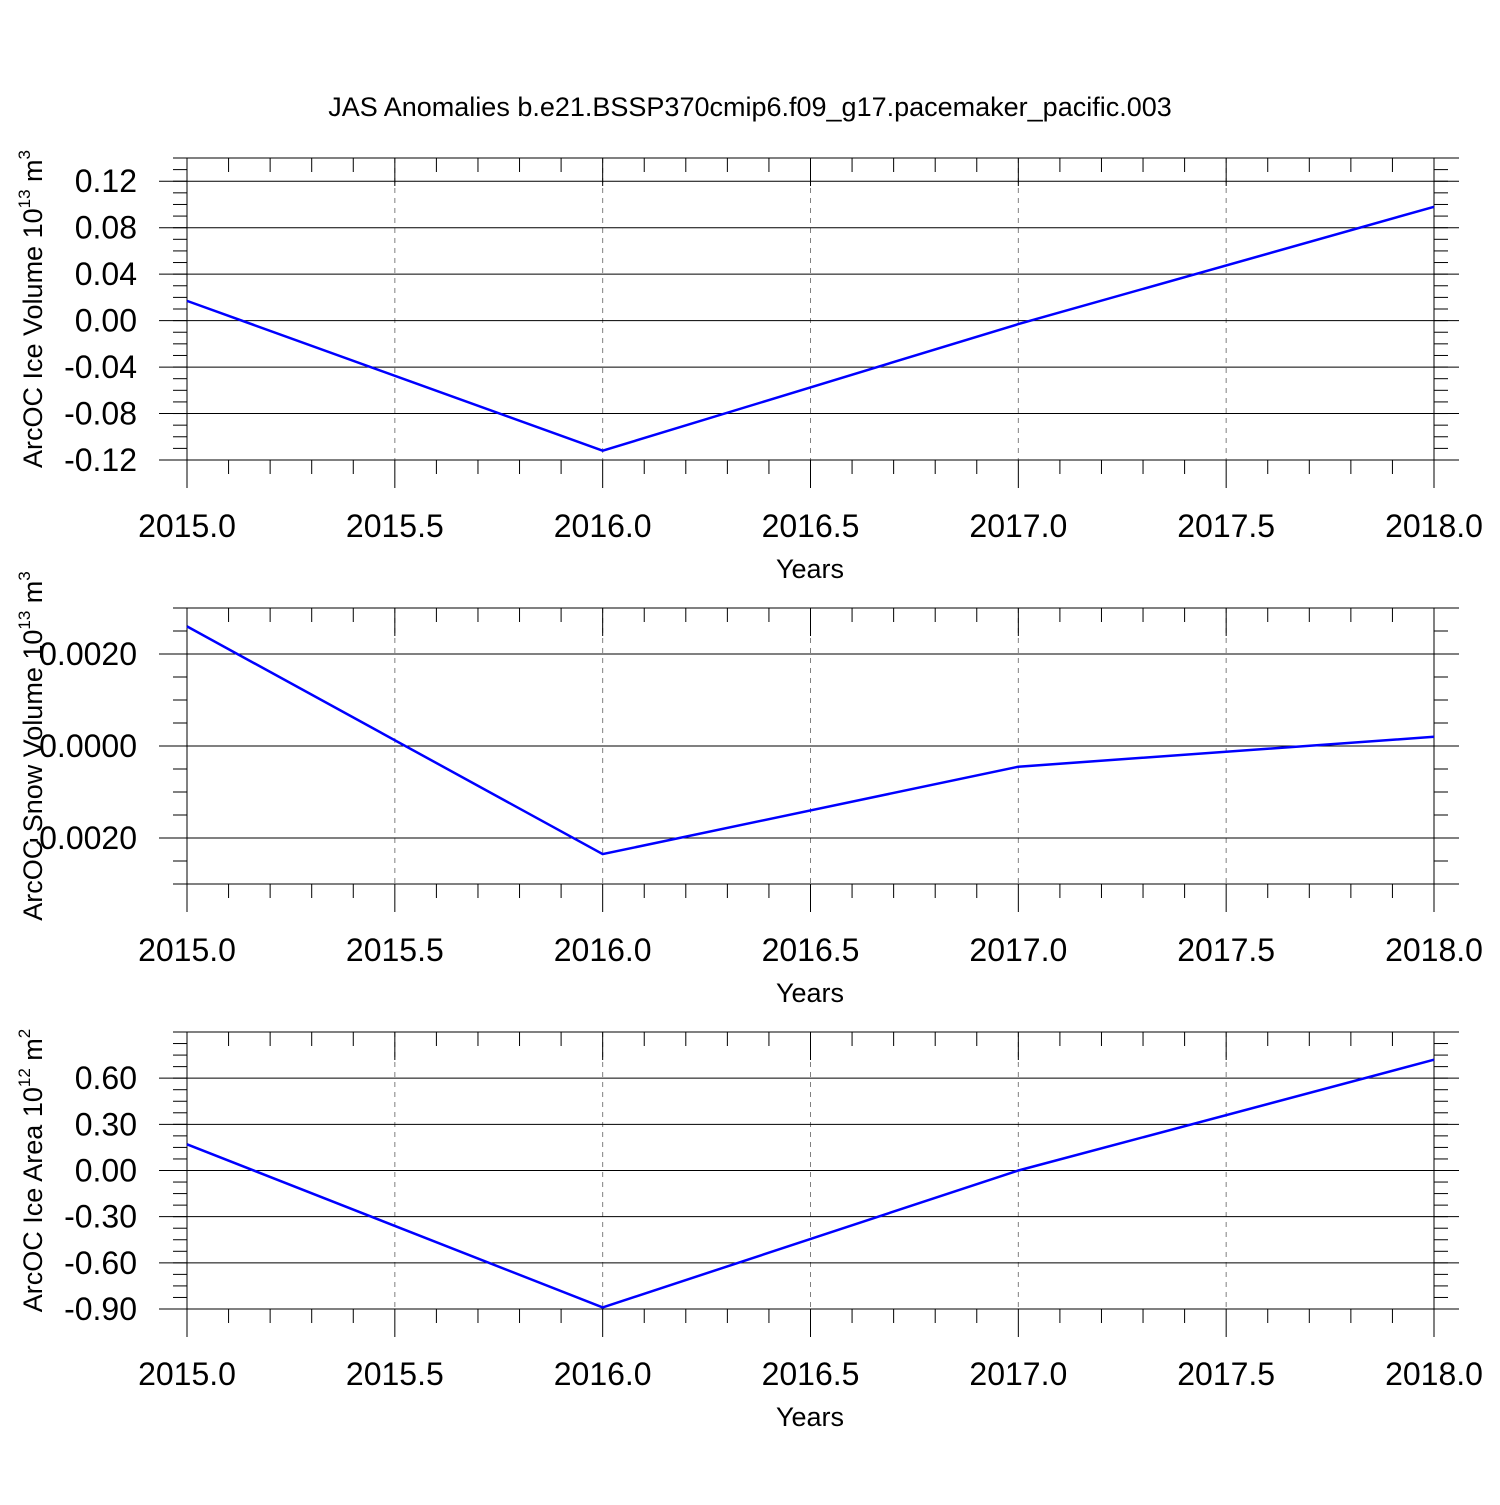 This screenshot has width=1500, height=1505. Describe the element at coordinates (82, 838) in the screenshot. I see `y-tick-label: -0.0020` at that location.